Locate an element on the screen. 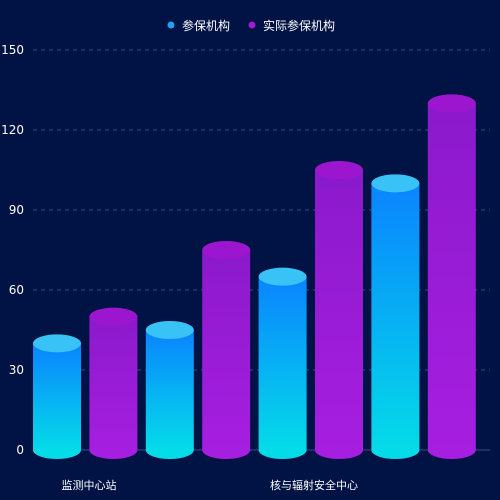 The image size is (500, 500). y-tick-label: 90 is located at coordinates (16, 210).